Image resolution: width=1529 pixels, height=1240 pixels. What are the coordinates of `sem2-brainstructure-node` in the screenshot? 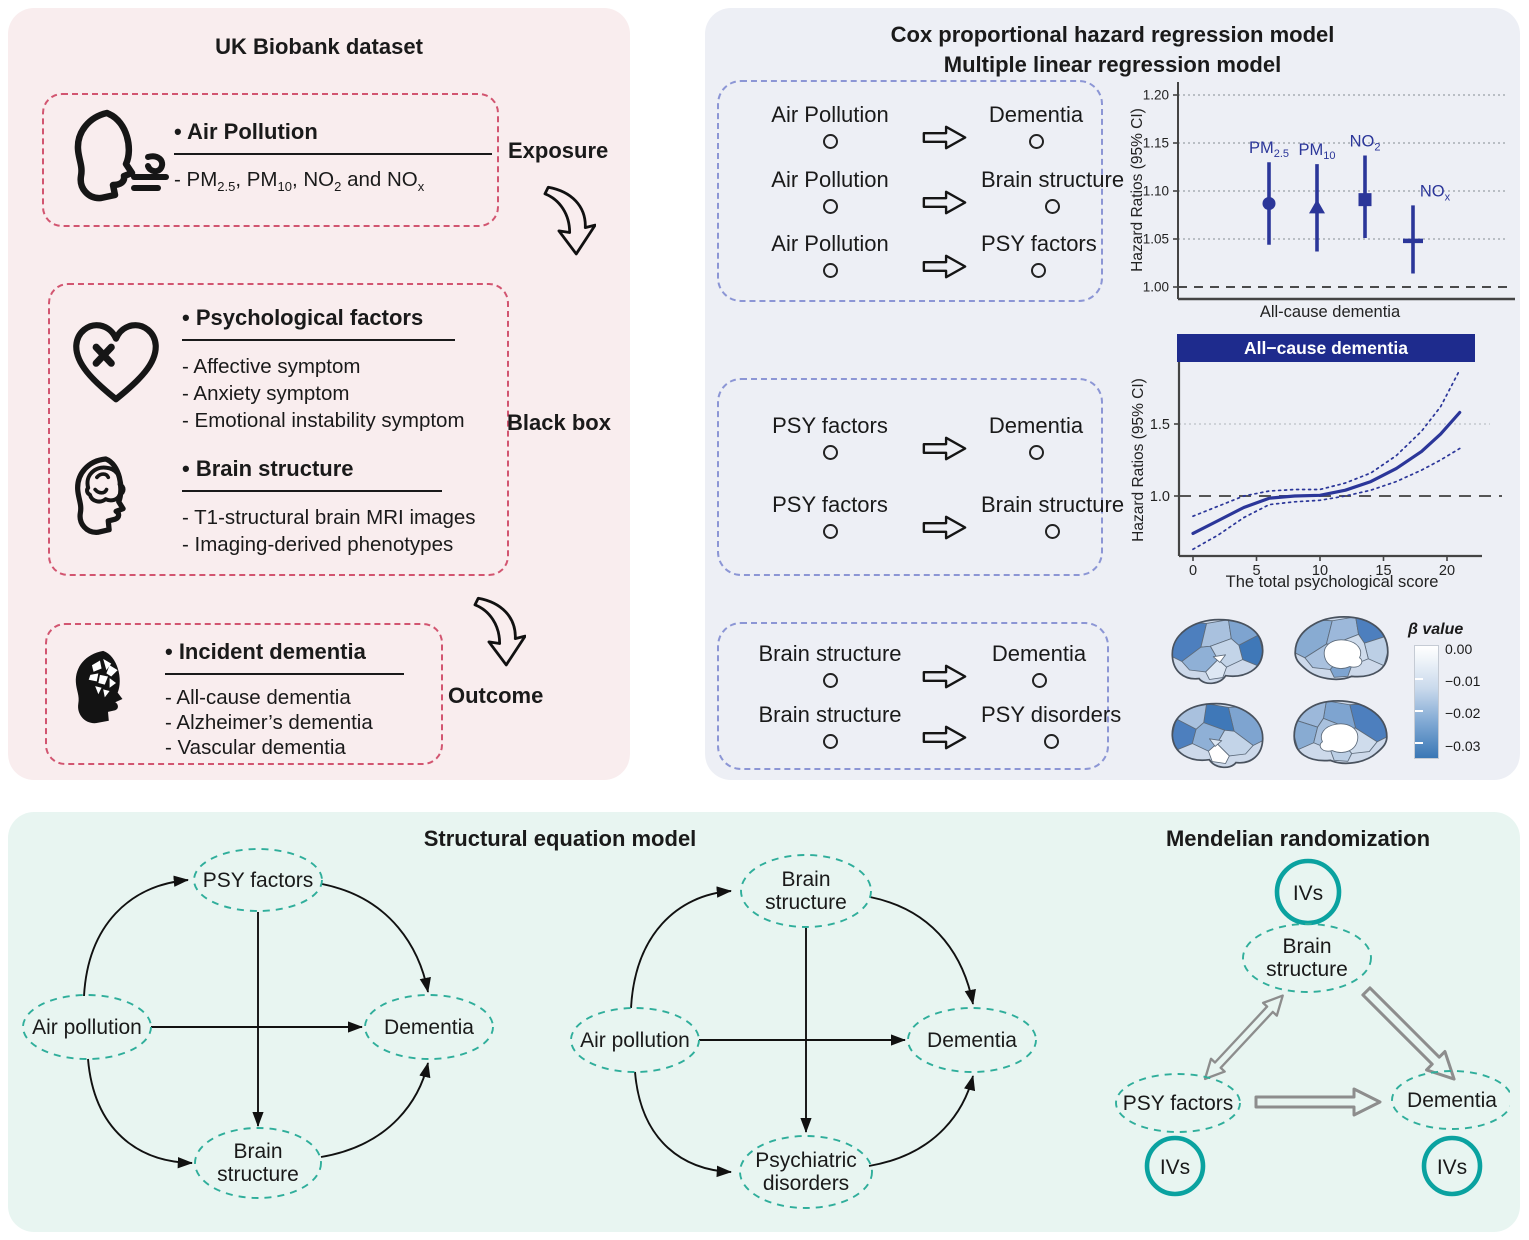 It's located at (806, 891).